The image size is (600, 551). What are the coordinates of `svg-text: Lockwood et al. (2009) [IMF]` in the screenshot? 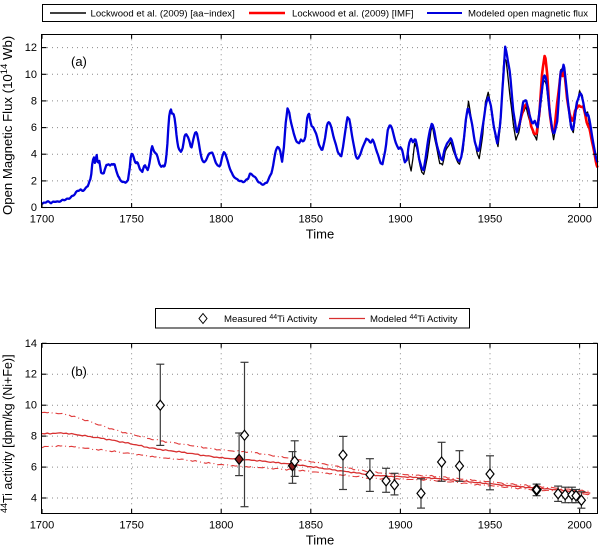 It's located at (353, 14).